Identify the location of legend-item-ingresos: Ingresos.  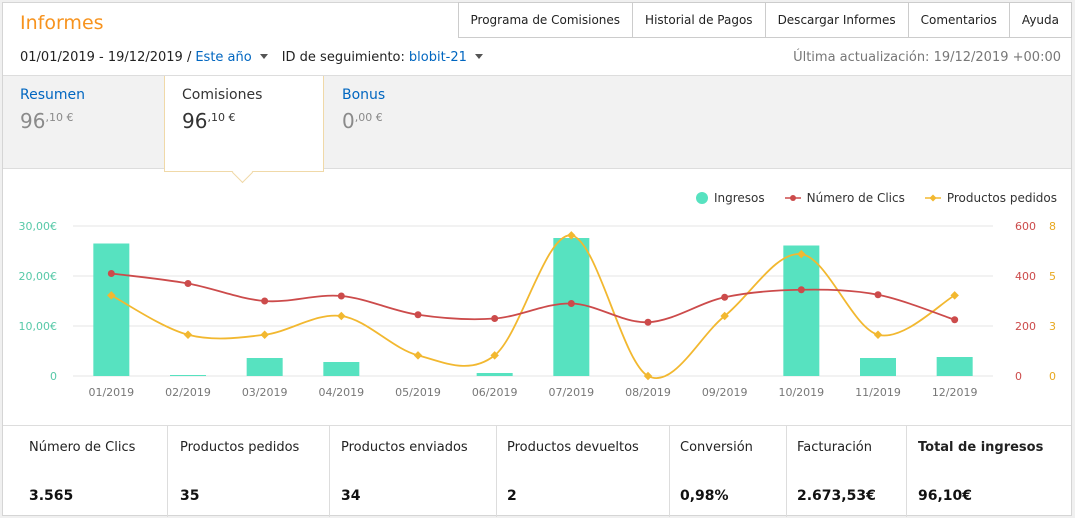
(730, 198).